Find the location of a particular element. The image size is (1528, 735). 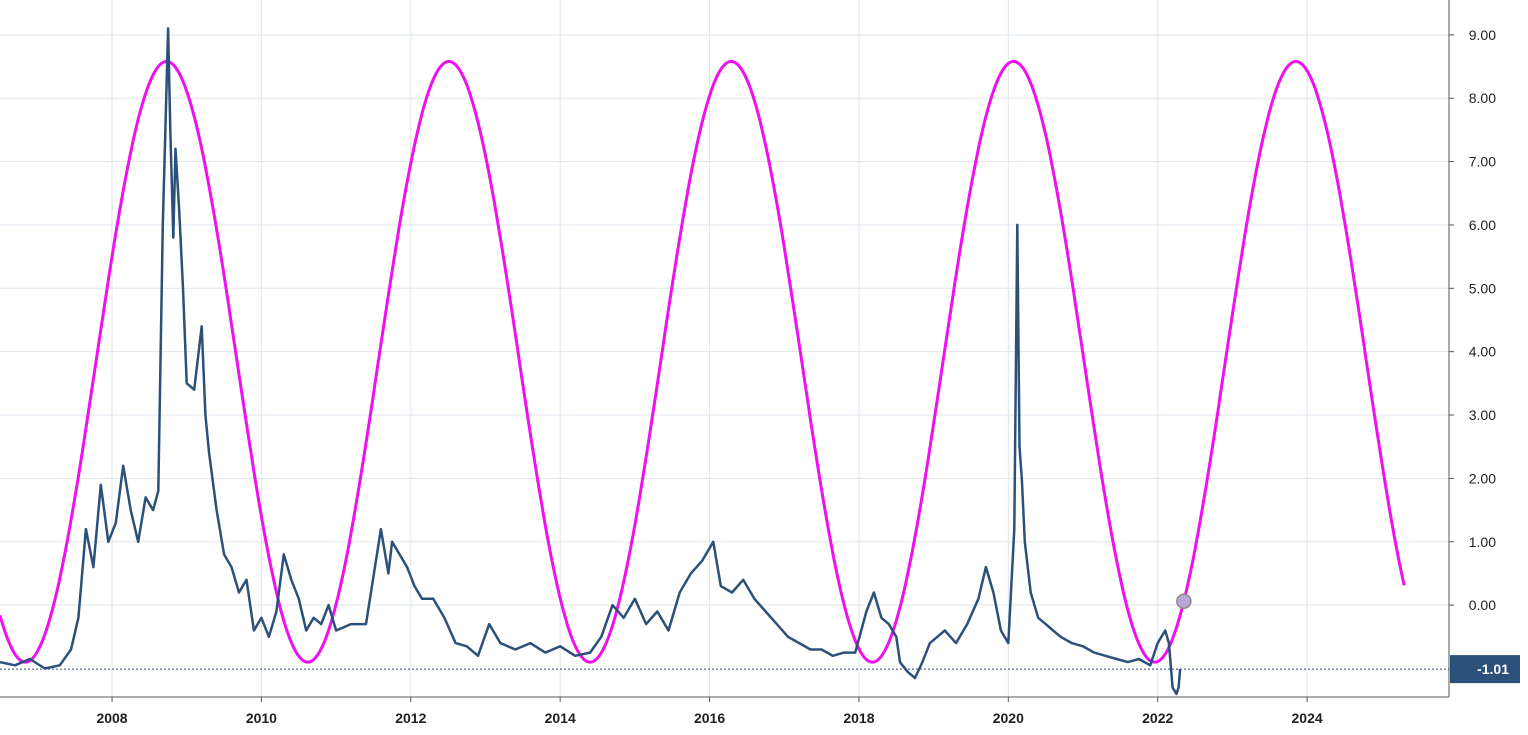

x-tick-label: 2010 is located at coordinates (261, 718).